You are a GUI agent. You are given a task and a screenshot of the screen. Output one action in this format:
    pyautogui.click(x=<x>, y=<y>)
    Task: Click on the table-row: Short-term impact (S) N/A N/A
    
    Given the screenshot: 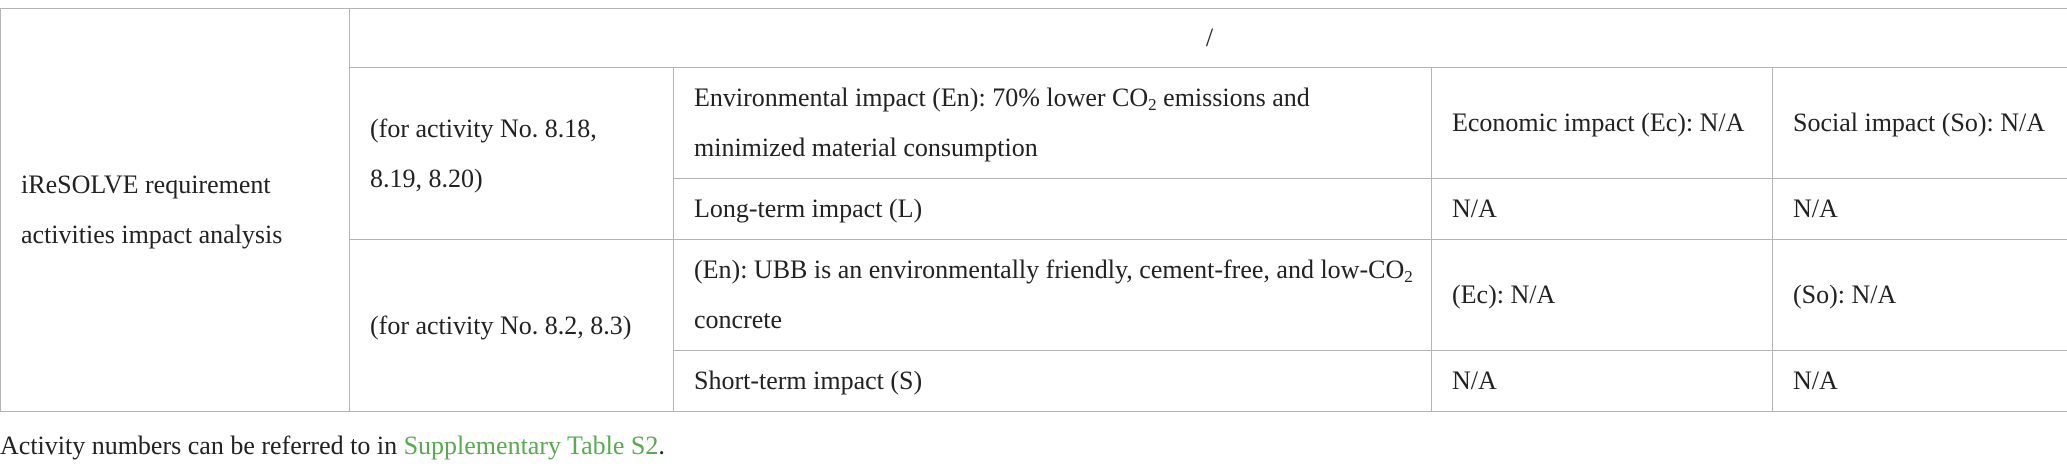 What is the action you would take?
    pyautogui.click(x=1034, y=381)
    